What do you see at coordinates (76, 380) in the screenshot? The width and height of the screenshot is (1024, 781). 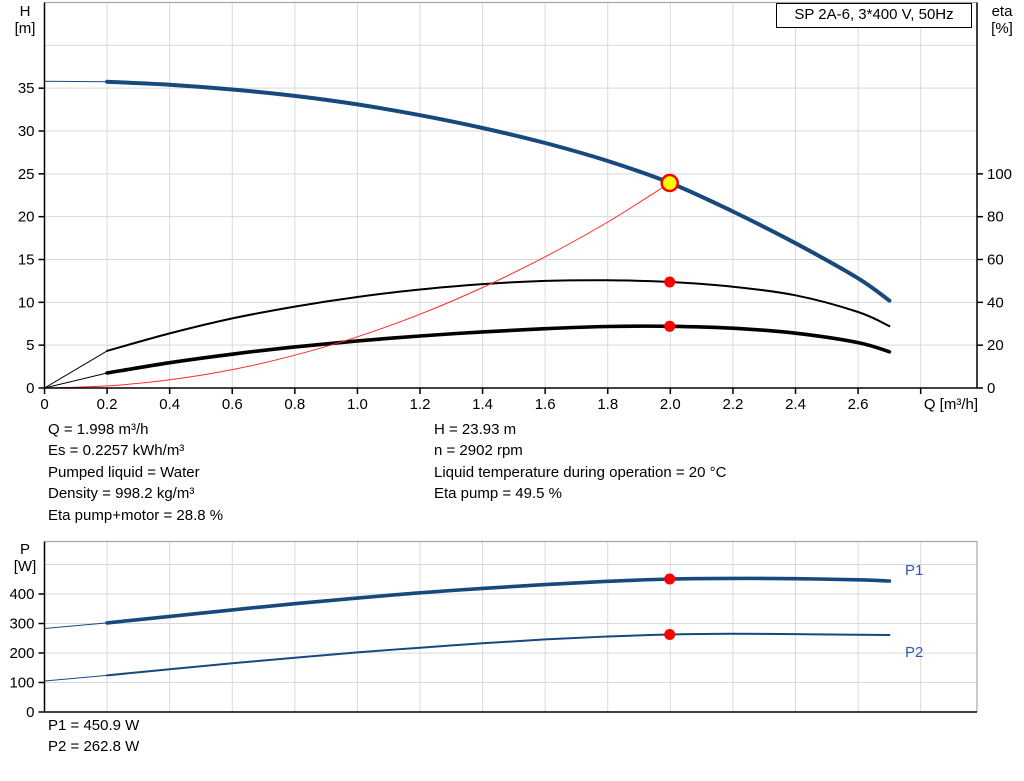 I see `eta-pump-motor-curve-thin` at bounding box center [76, 380].